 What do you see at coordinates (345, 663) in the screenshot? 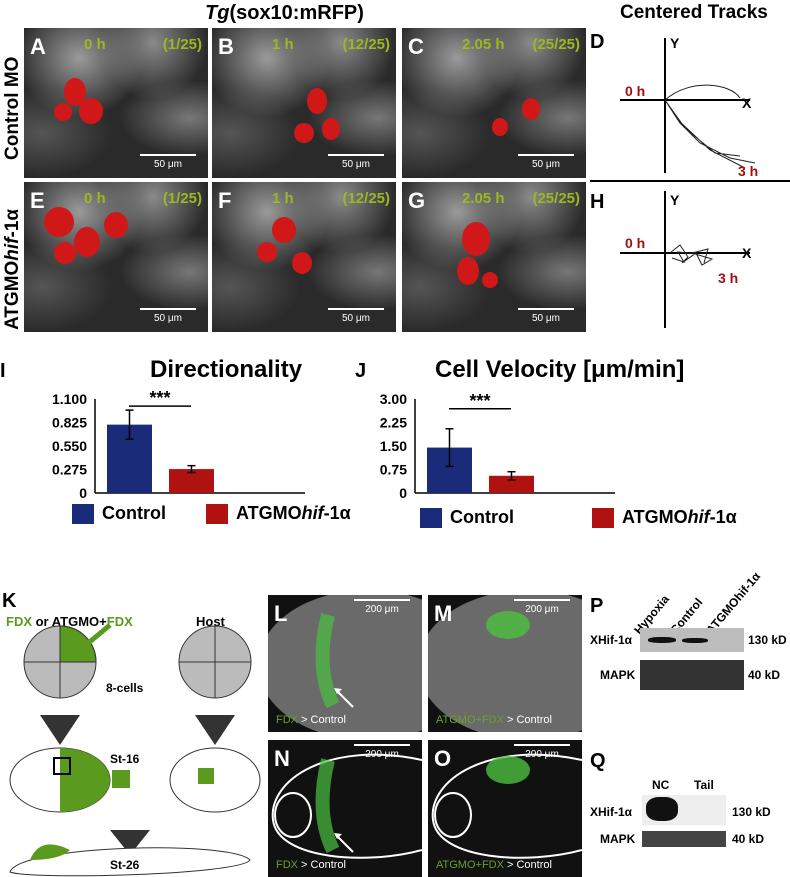
I see `embryo-l: L 200 μm FDX > Control` at bounding box center [345, 663].